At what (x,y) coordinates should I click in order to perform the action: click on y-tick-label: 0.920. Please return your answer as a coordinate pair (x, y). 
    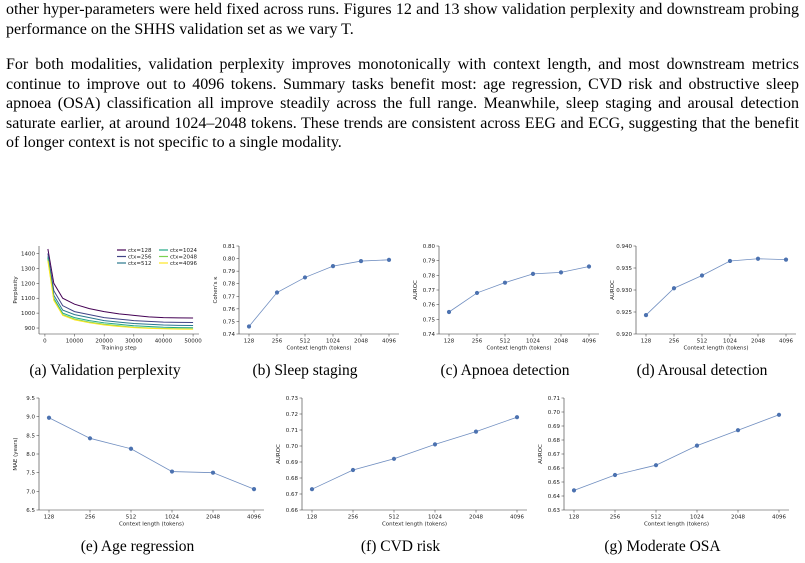
    Looking at the image, I should click on (624, 335).